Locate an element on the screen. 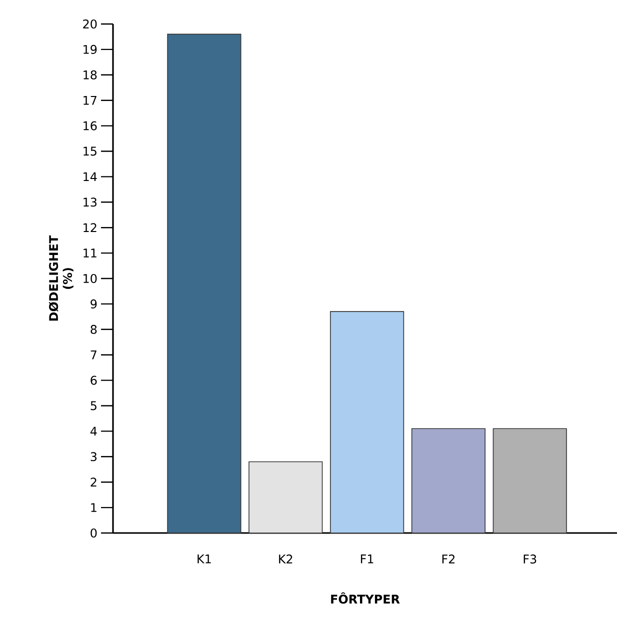 The width and height of the screenshot is (621, 621). x-tick-label: F1 is located at coordinates (367, 559).